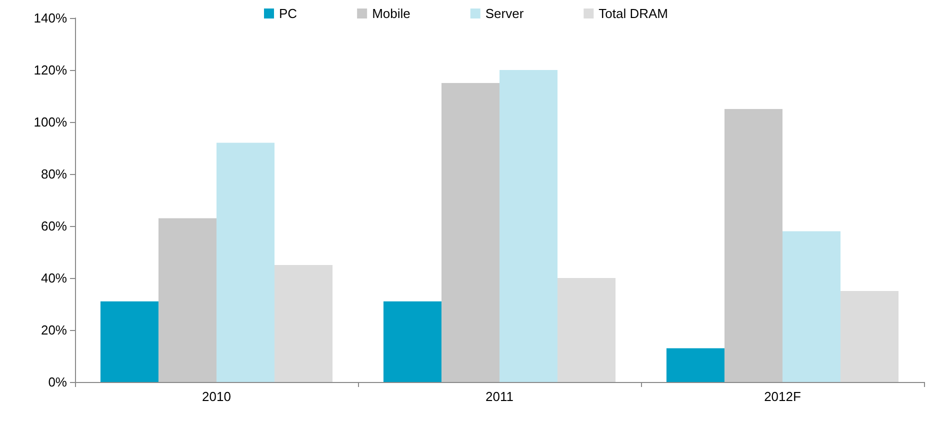 The image size is (932, 424). Describe the element at coordinates (51, 70) in the screenshot. I see `y-tick-label: 120%` at that location.